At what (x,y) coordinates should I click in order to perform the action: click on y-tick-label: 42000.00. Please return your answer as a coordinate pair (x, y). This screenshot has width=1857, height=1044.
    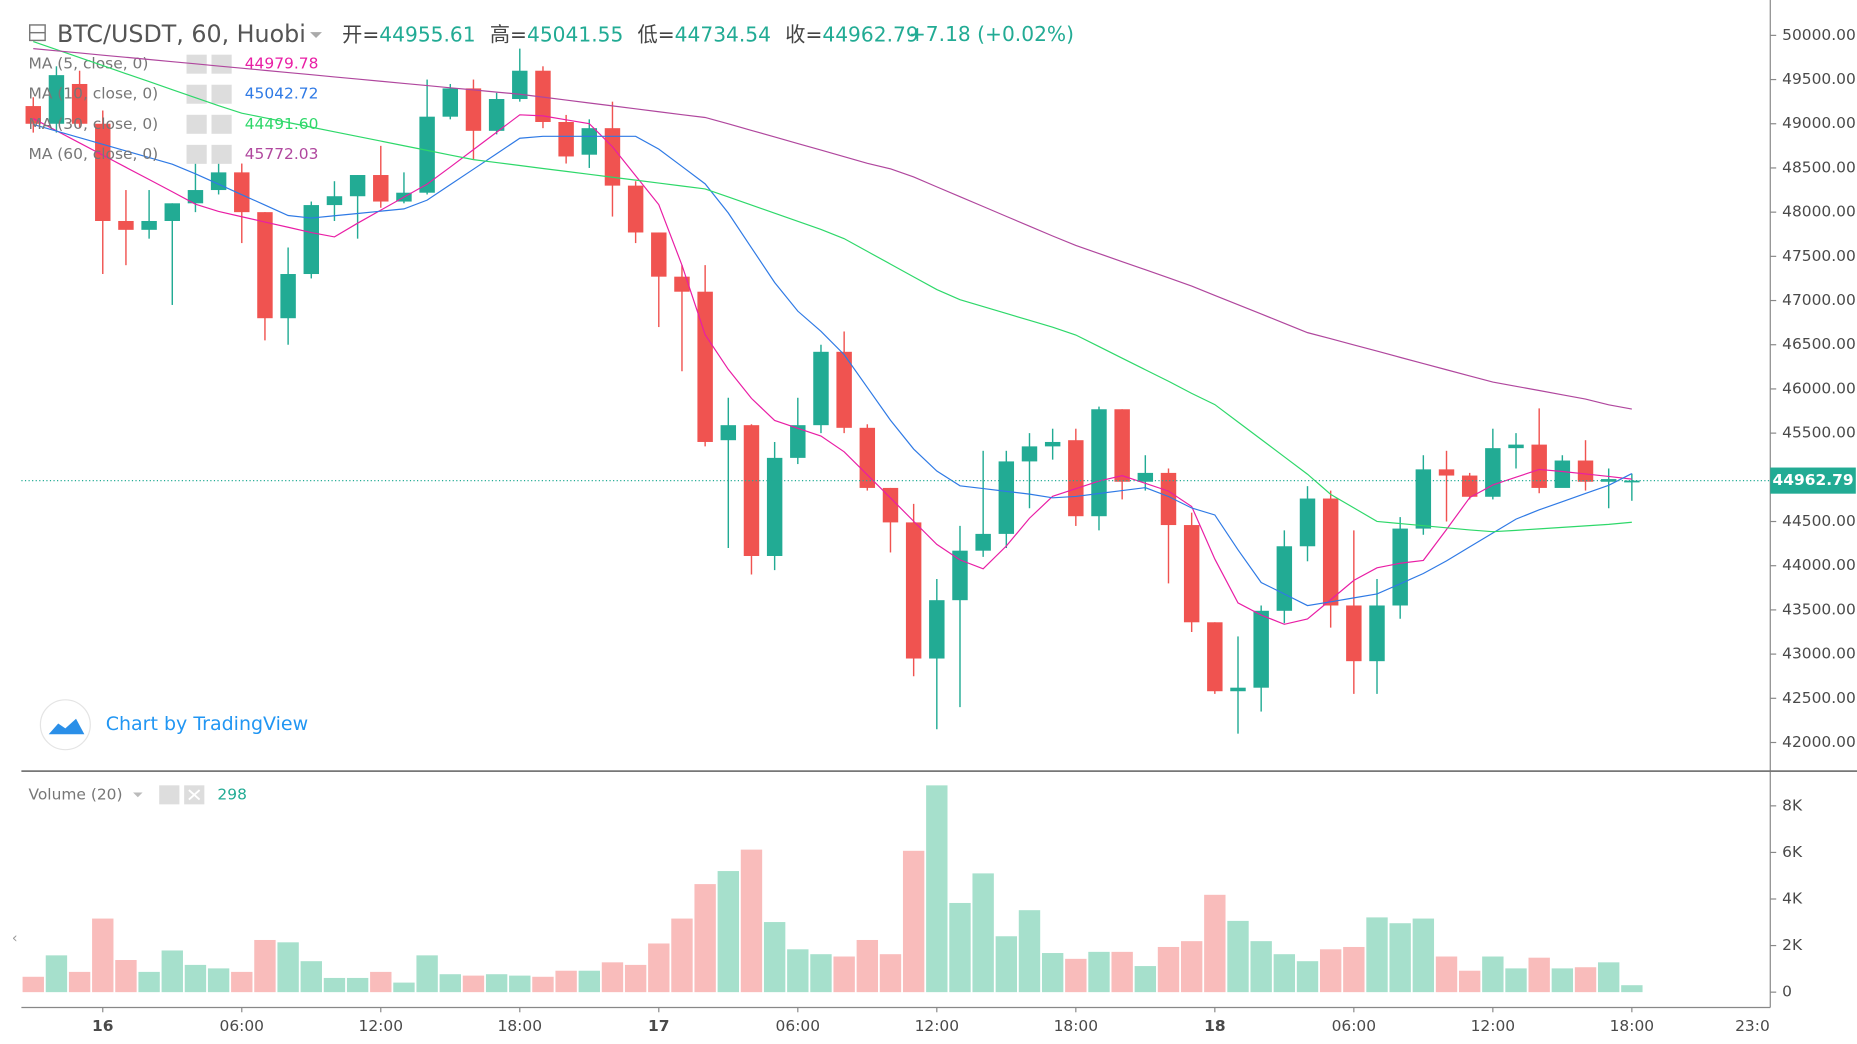
    Looking at the image, I should click on (1819, 742).